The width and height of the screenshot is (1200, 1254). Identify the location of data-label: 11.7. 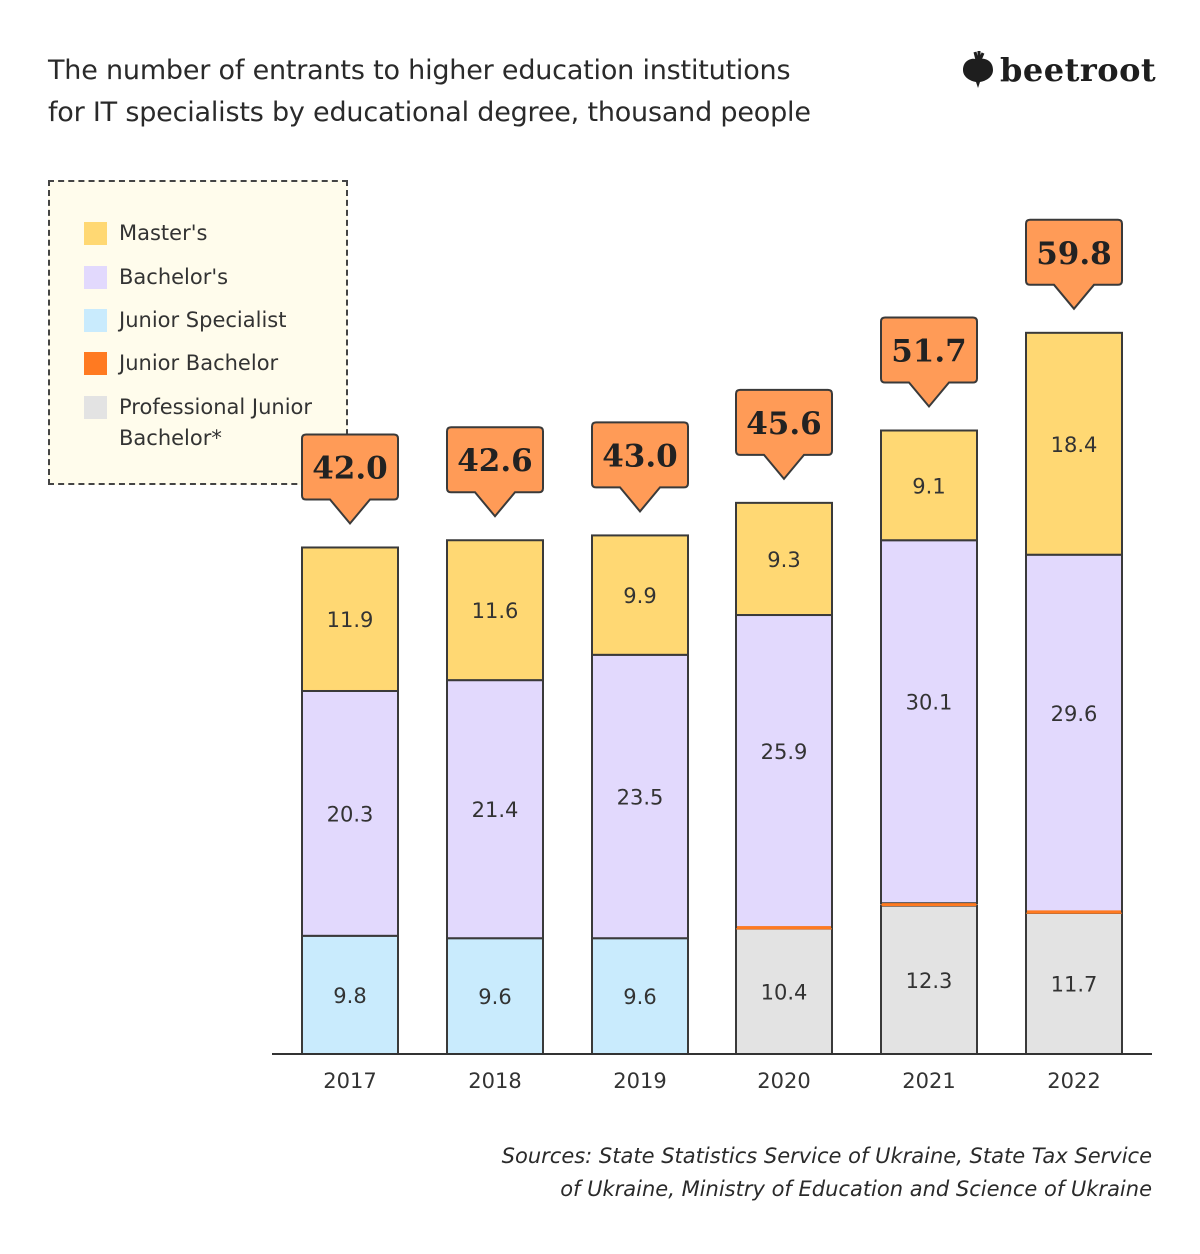
(1074, 984).